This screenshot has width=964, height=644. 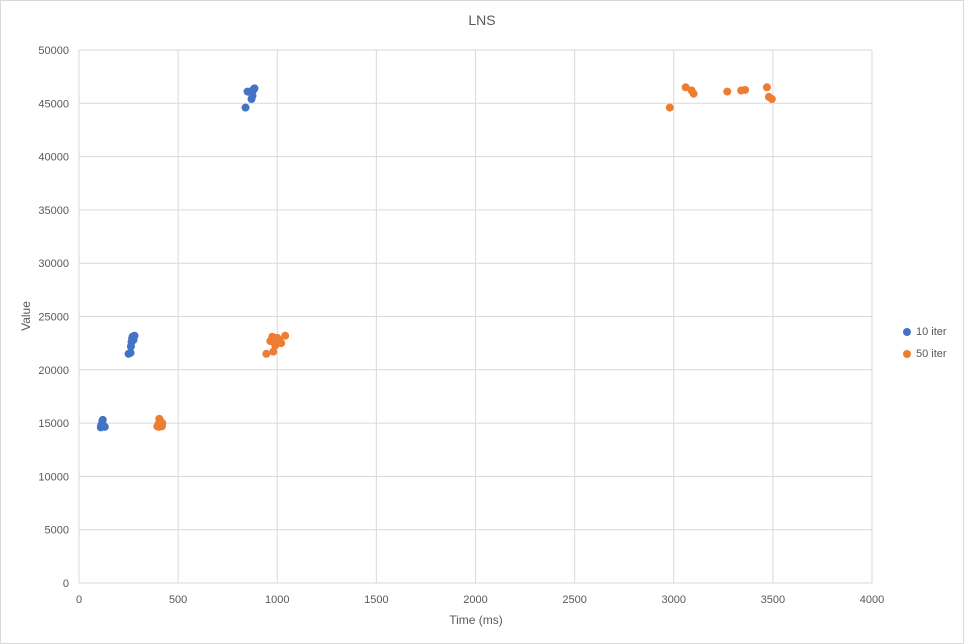 What do you see at coordinates (907, 354) in the screenshot?
I see `legend-marker-50-iter` at bounding box center [907, 354].